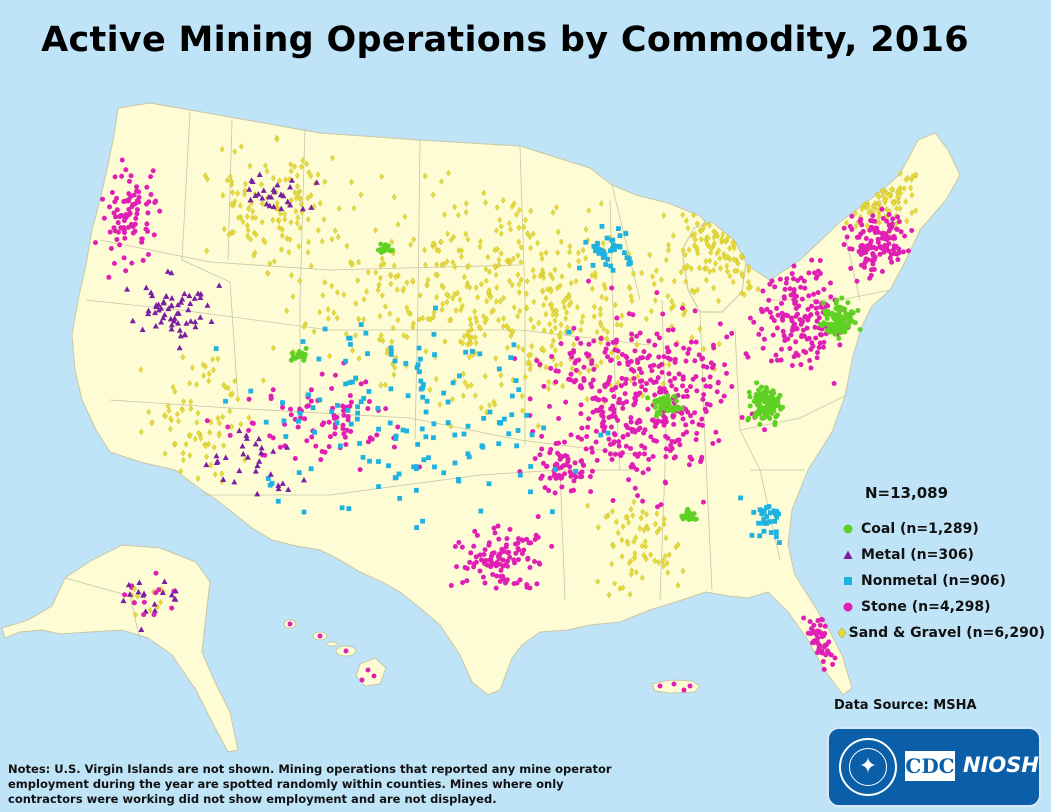 The height and width of the screenshot is (812, 1051). Describe the element at coordinates (626, 242) in the screenshot. I see `state-border-line` at that location.